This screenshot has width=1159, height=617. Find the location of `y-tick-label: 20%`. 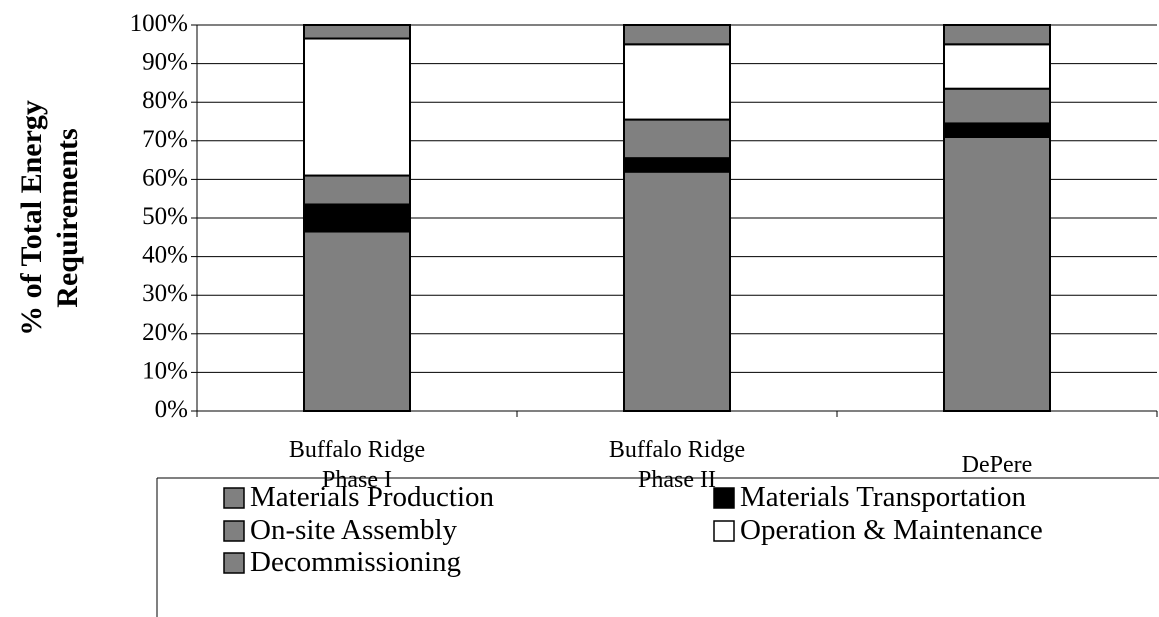

y-tick-label: 20% is located at coordinates (165, 332).